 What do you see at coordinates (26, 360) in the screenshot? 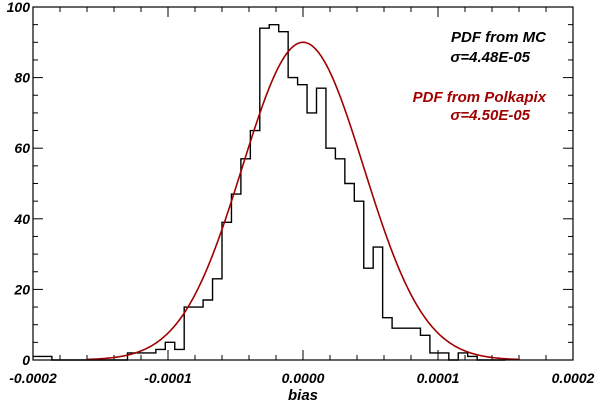
I see `y-tick-label: 0` at bounding box center [26, 360].